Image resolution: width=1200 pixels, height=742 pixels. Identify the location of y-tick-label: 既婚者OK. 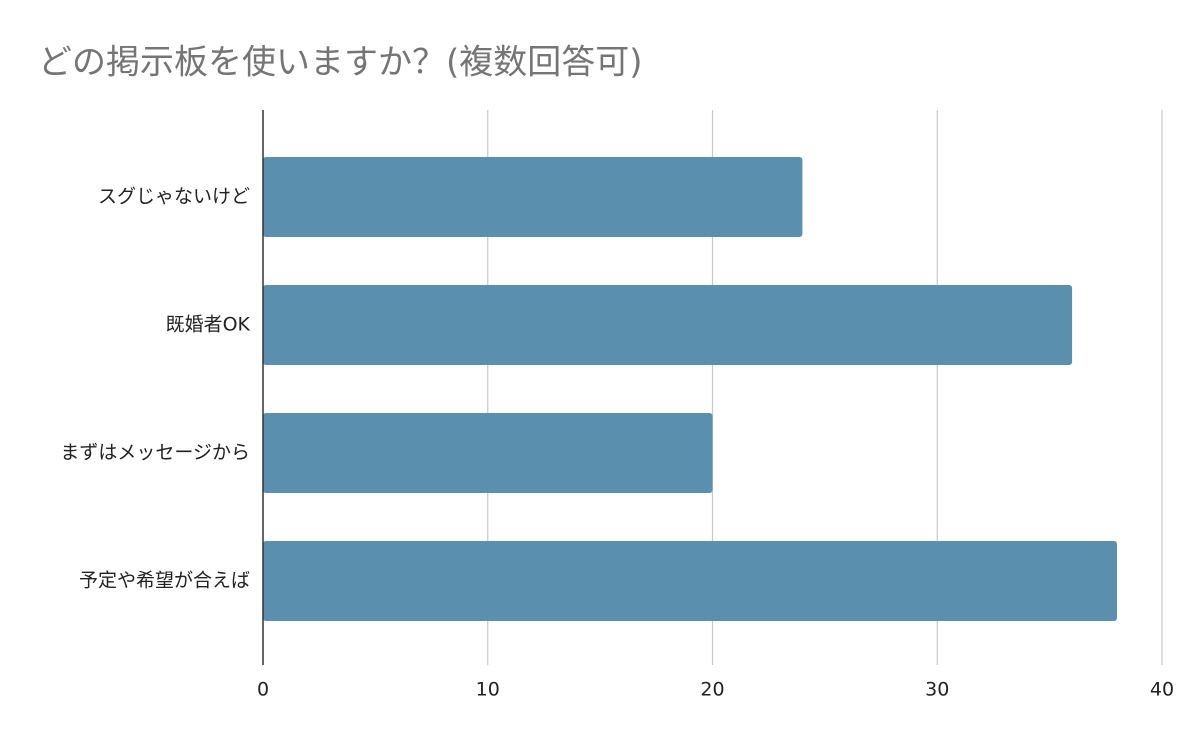
(208, 325).